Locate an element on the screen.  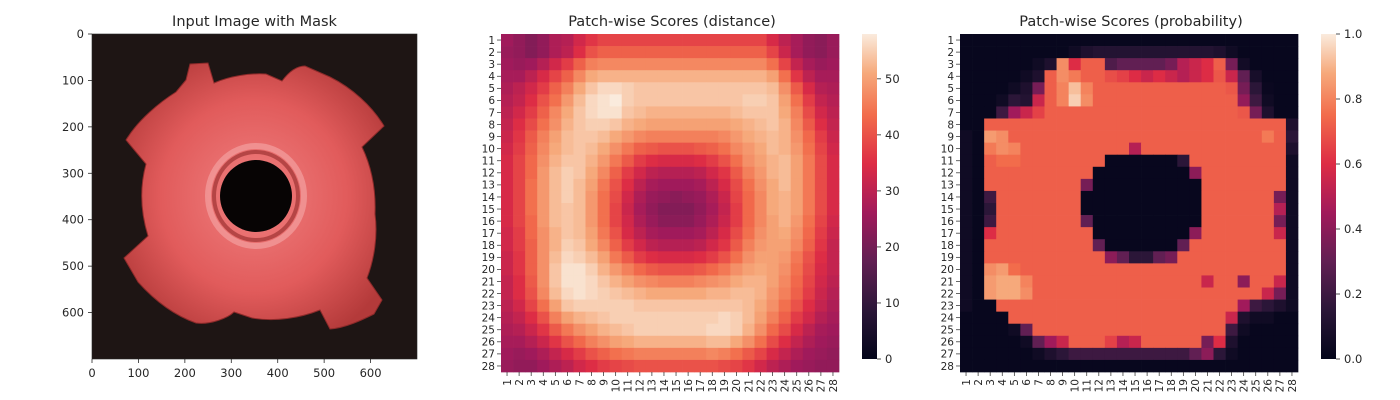
heatmap-x-tick-label: 26 is located at coordinates (1269, 386).